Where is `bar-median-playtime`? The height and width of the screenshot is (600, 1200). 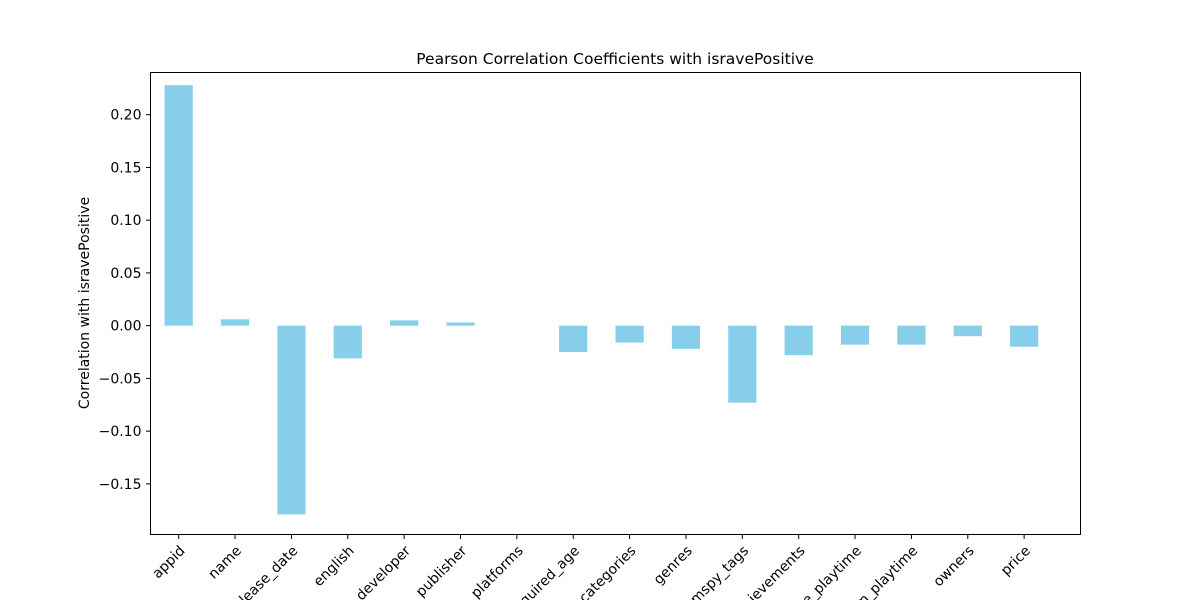 bar-median-playtime is located at coordinates (911, 335).